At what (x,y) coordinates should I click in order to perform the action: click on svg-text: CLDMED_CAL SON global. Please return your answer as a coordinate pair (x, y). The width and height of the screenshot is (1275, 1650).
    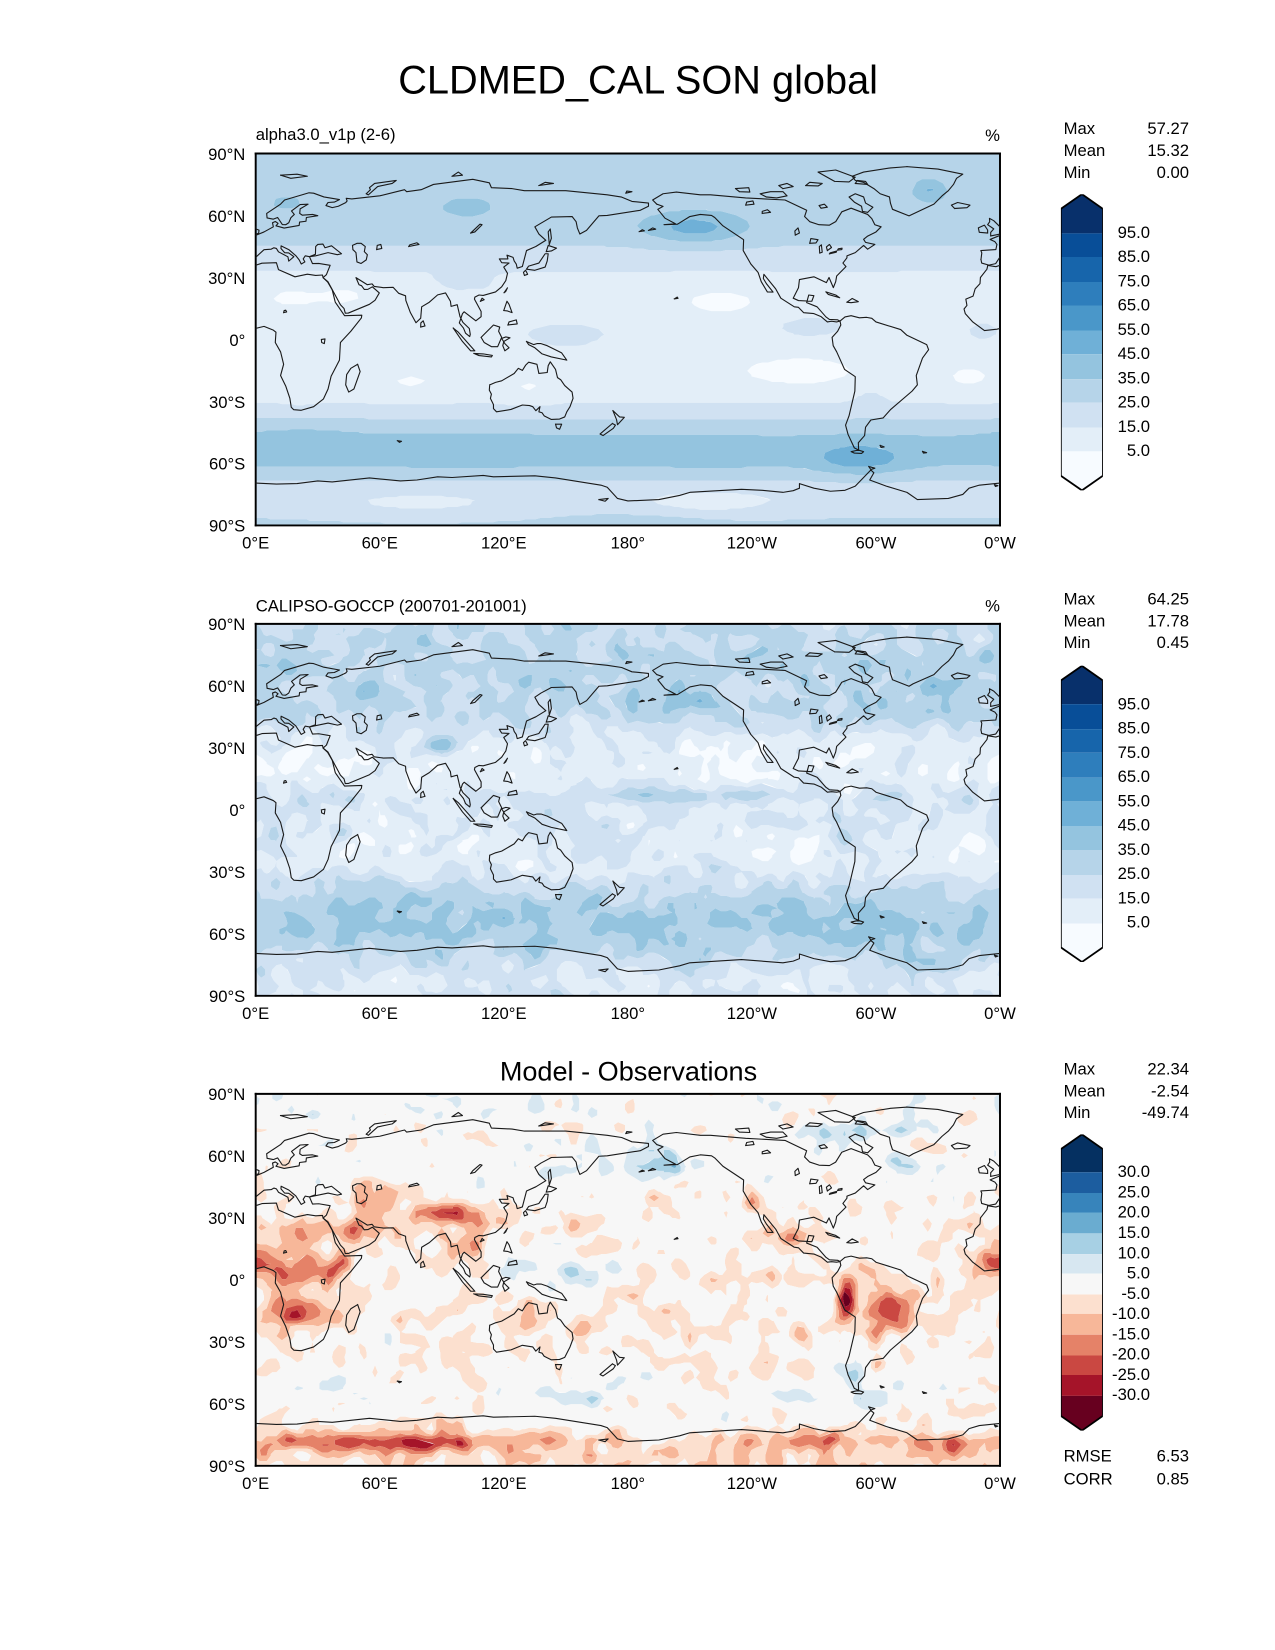
    Looking at the image, I should click on (638, 80).